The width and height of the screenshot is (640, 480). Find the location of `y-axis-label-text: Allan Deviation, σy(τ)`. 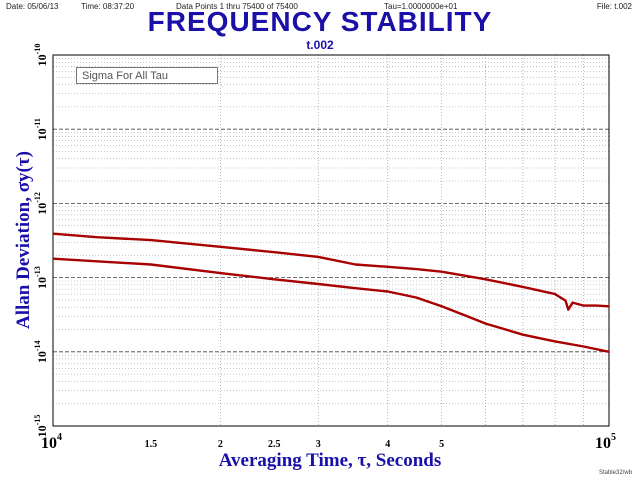

y-axis-label-text: Allan Deviation, σy(τ) is located at coordinates (23, 240).